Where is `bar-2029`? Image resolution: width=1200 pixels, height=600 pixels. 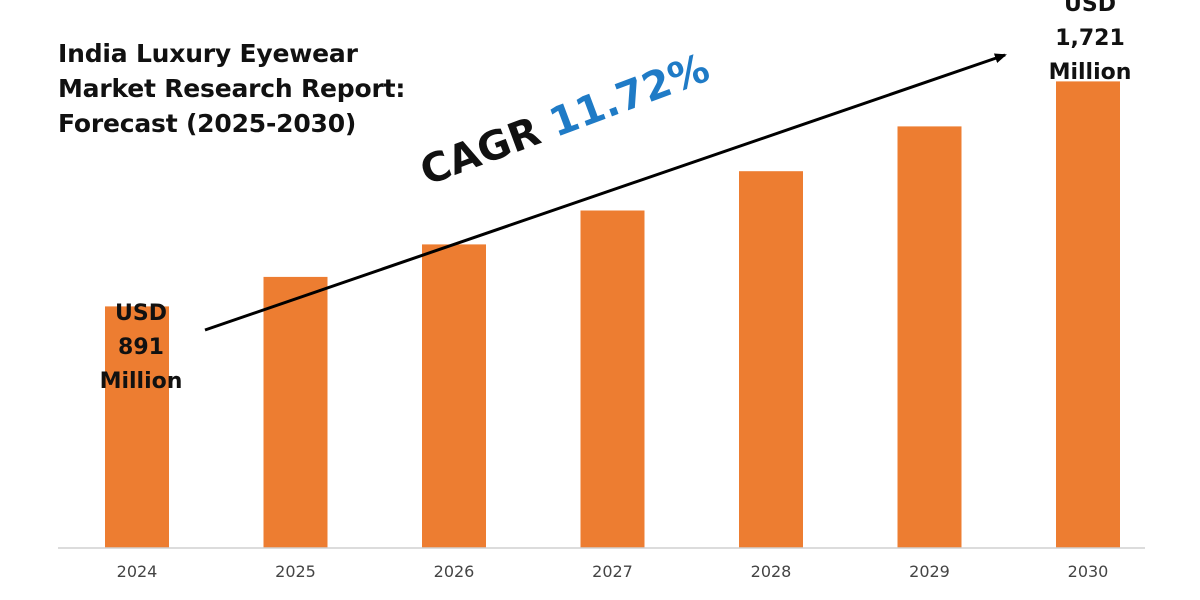
bar-2029 is located at coordinates (929, 337).